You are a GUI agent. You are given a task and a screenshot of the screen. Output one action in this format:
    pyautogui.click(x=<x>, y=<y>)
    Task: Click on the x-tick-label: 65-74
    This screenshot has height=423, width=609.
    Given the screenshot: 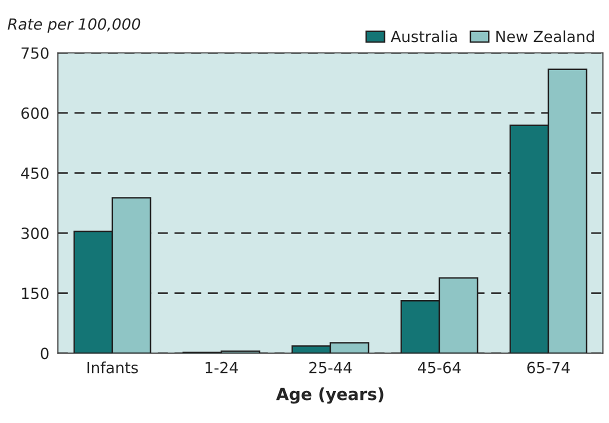 What is the action you would take?
    pyautogui.click(x=548, y=368)
    